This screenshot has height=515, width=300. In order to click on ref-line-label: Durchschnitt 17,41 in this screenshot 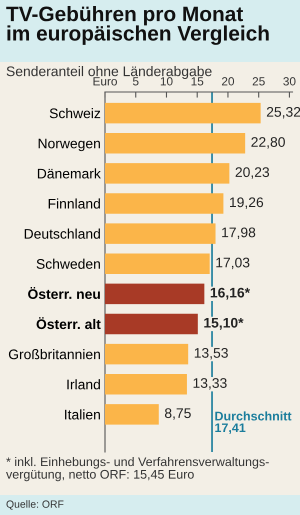, I will do `click(253, 422)`.